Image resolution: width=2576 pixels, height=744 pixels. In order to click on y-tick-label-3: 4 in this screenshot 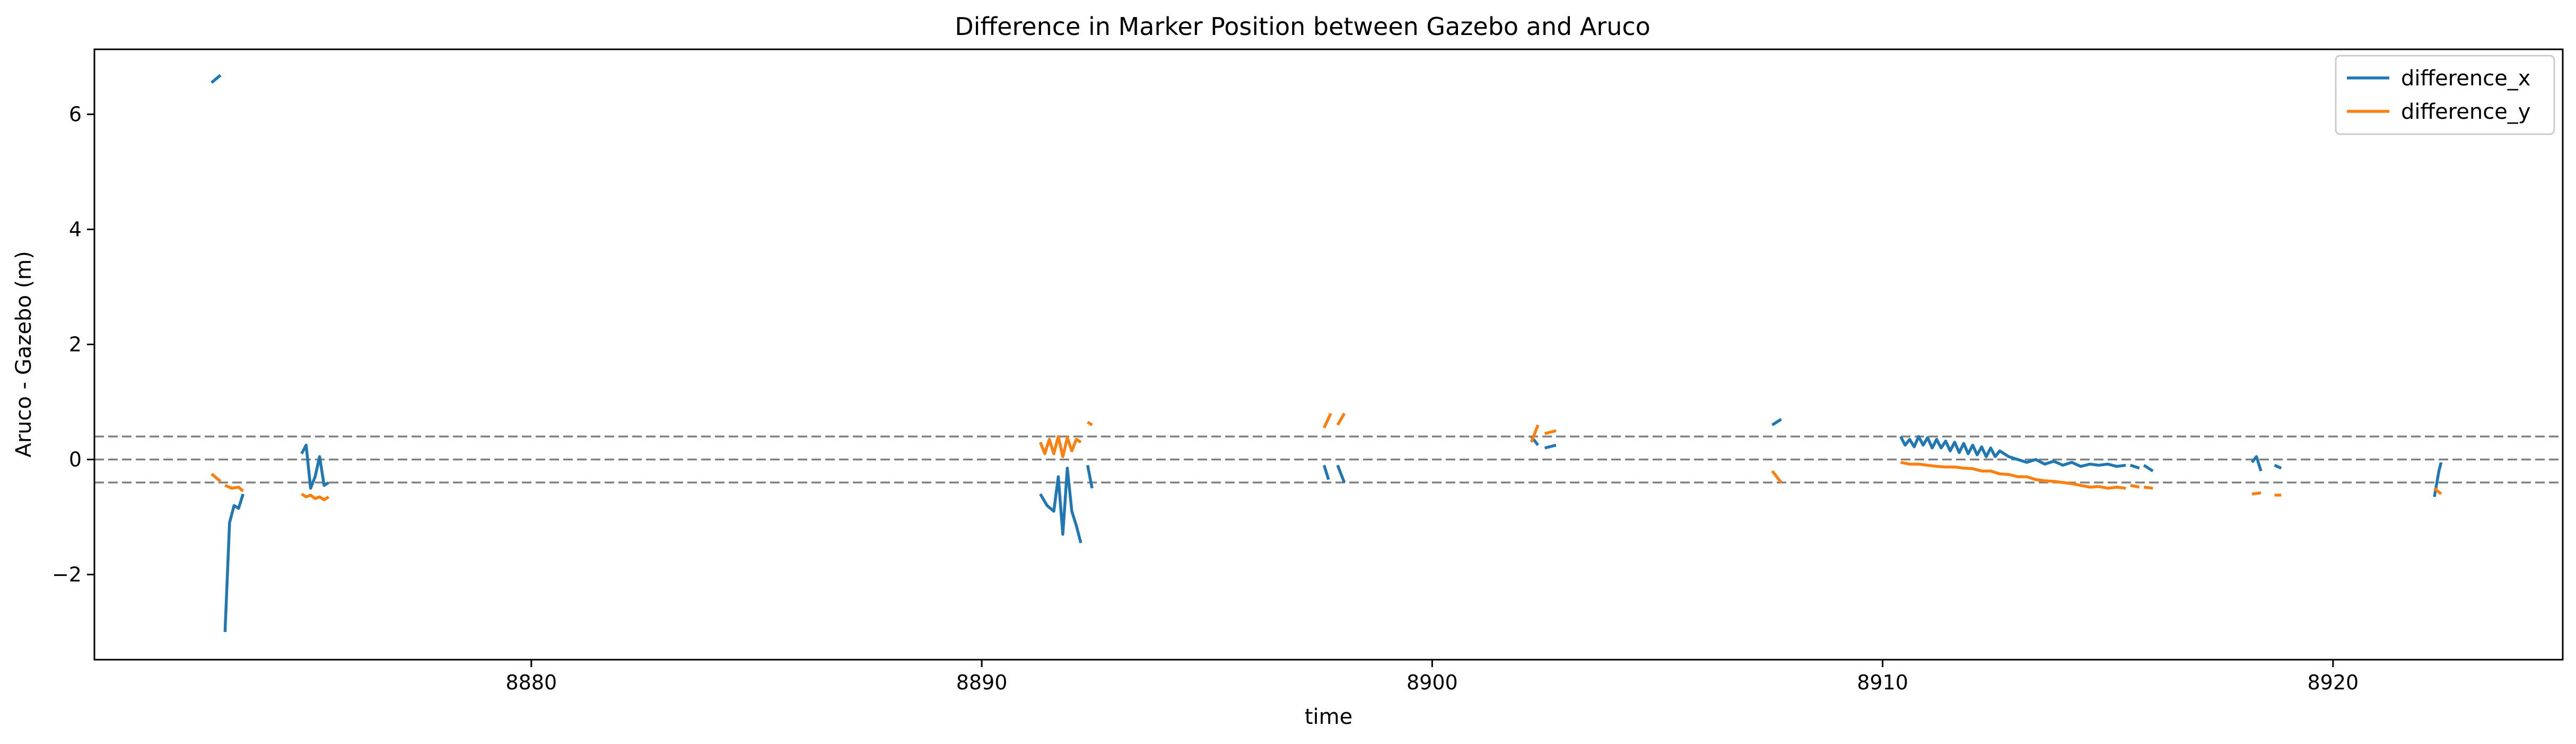, I will do `click(75, 229)`.